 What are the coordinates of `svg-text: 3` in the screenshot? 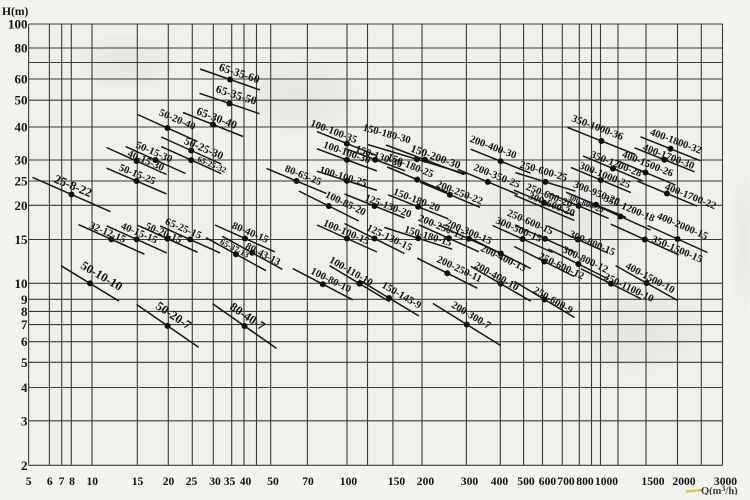 It's located at (24, 420).